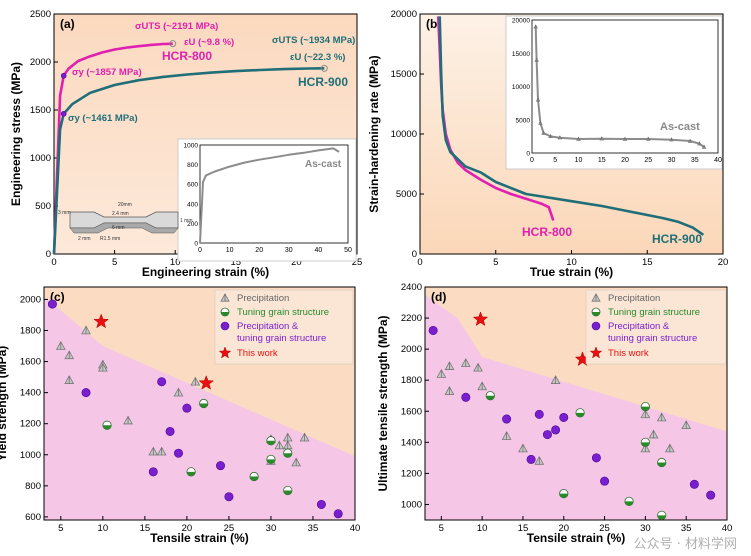  I want to click on legend-marker-this-work, so click(225, 352).